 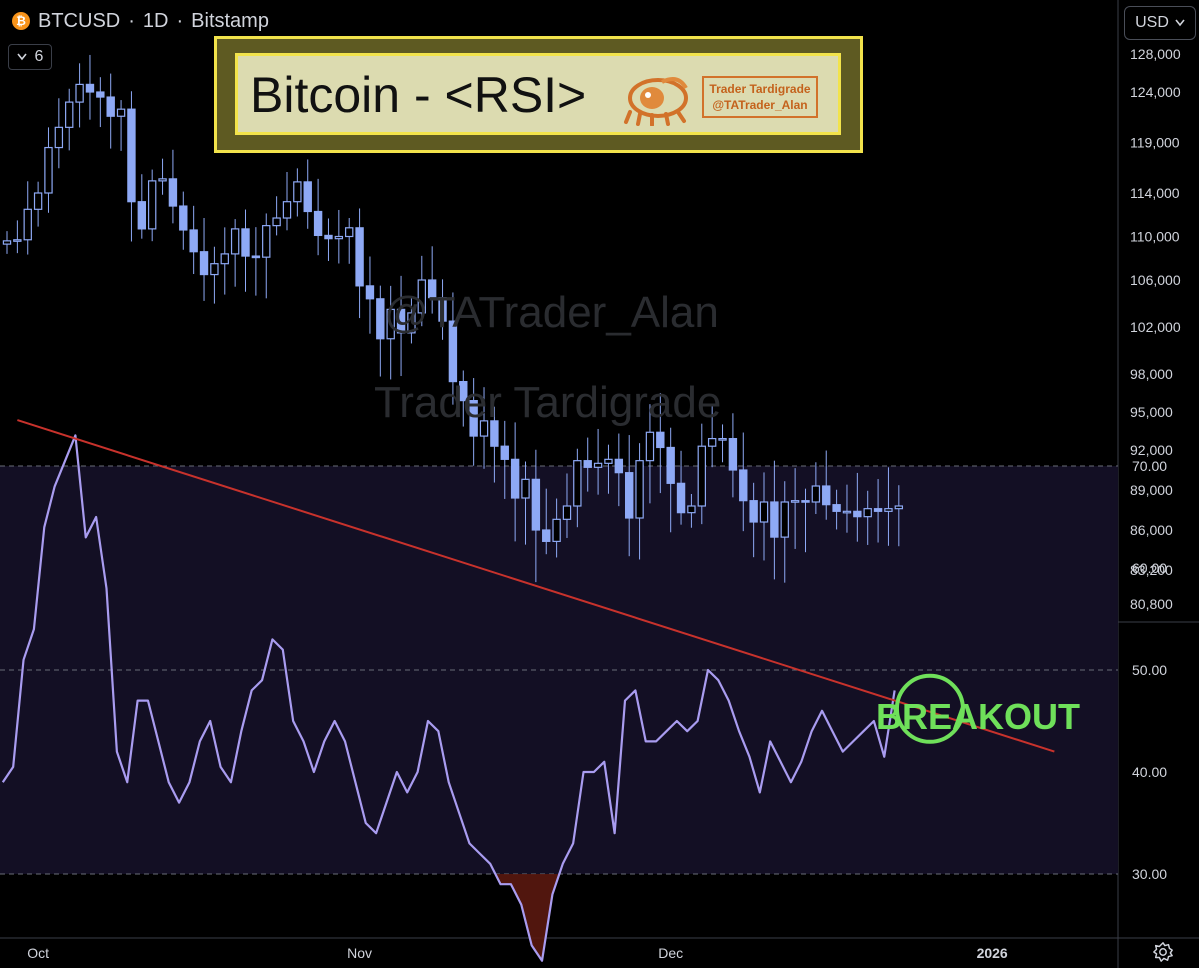 What do you see at coordinates (656, 101) in the screenshot?
I see `tardigrade-logo-icon` at bounding box center [656, 101].